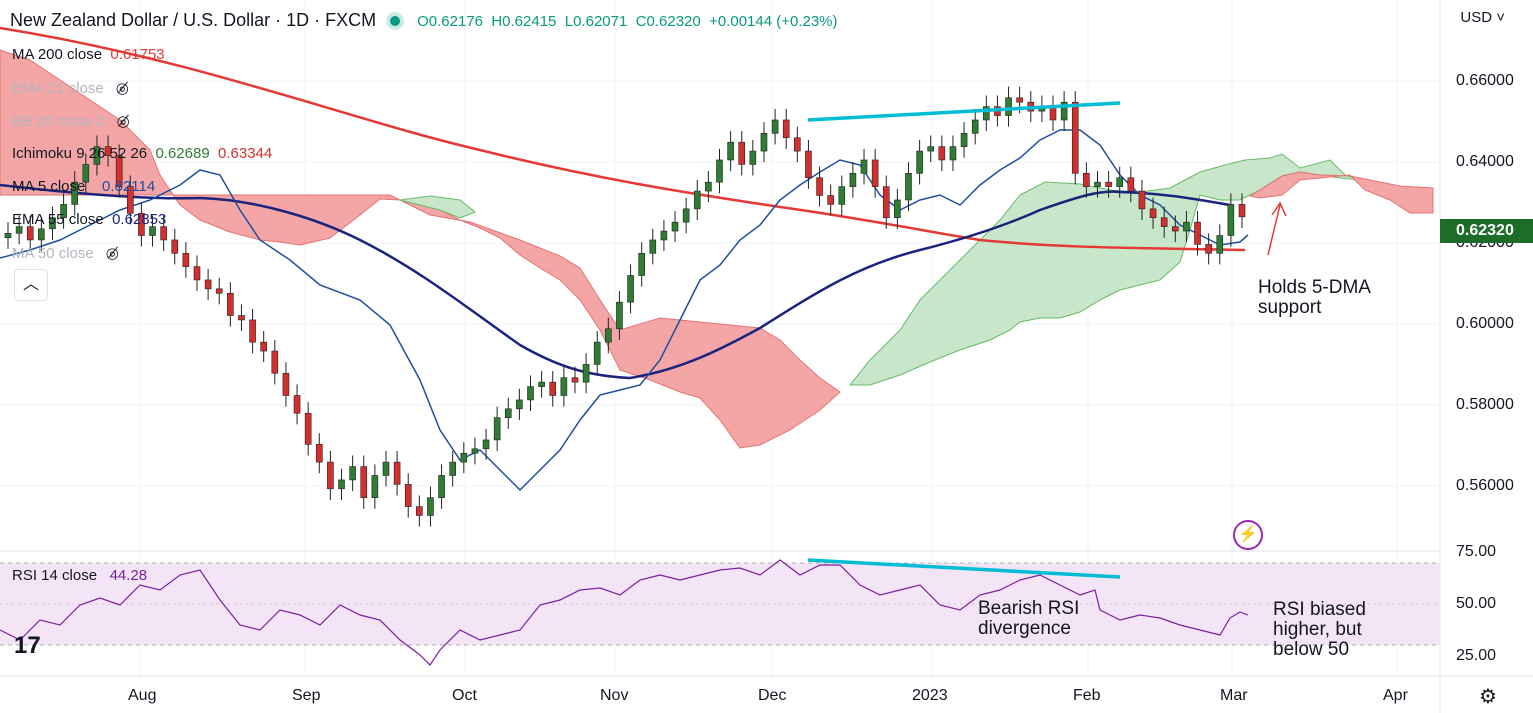 The image size is (1533, 713). What do you see at coordinates (1087, 695) in the screenshot?
I see `time-tick: Feb` at bounding box center [1087, 695].